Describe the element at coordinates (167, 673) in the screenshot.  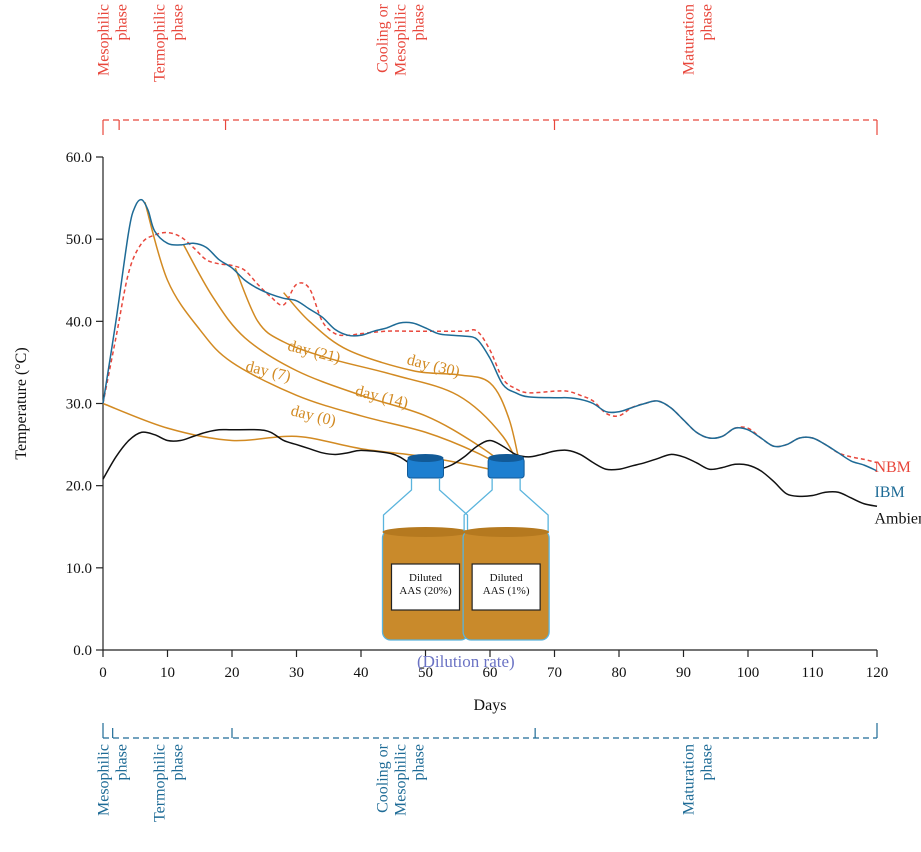
I see `x-tick-label: 10` at that location.